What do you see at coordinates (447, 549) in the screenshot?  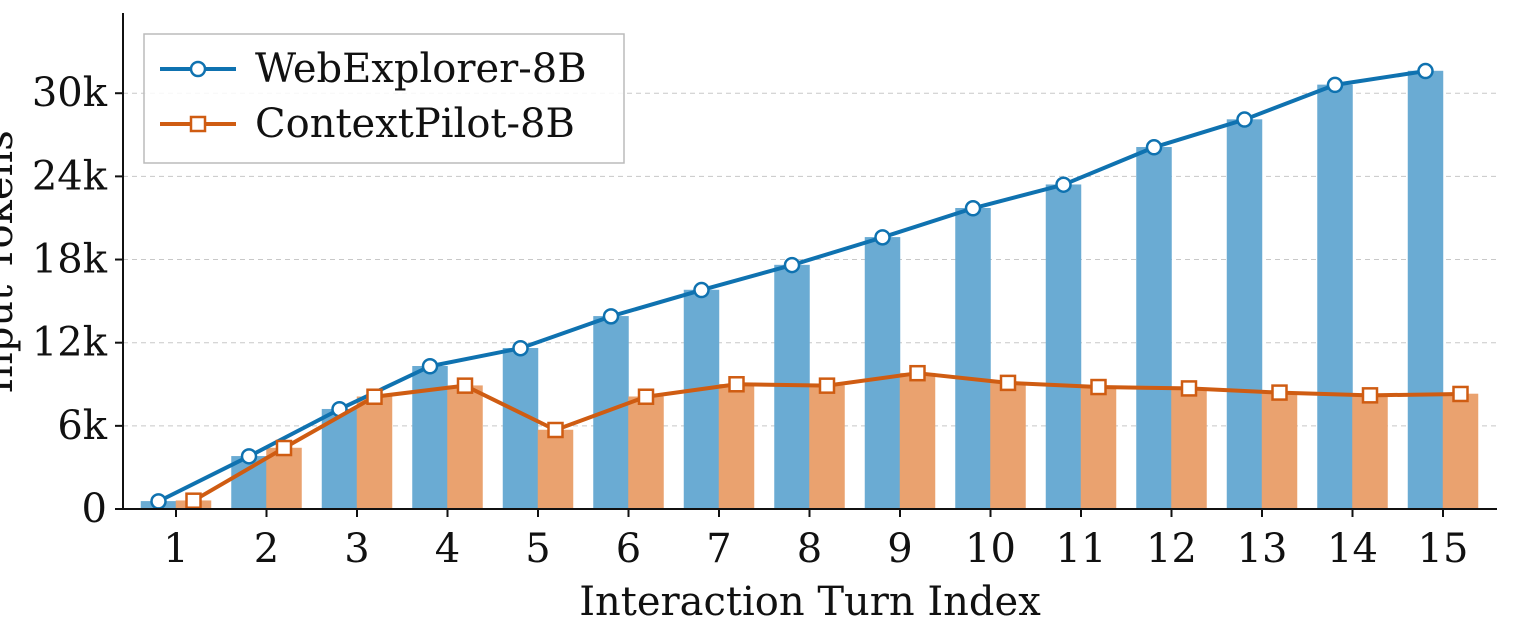 I see `x-tick-label: 4` at bounding box center [447, 549].